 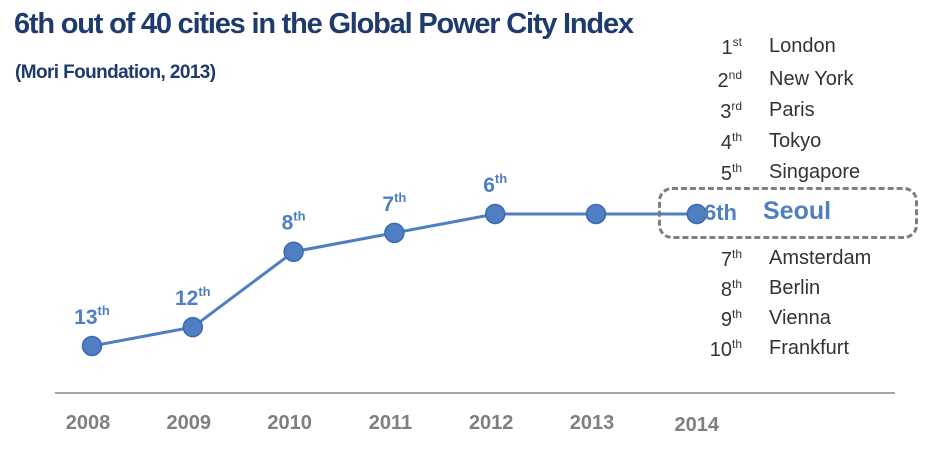 What do you see at coordinates (189, 423) in the screenshot?
I see `x-tick-label-2009: 2009` at bounding box center [189, 423].